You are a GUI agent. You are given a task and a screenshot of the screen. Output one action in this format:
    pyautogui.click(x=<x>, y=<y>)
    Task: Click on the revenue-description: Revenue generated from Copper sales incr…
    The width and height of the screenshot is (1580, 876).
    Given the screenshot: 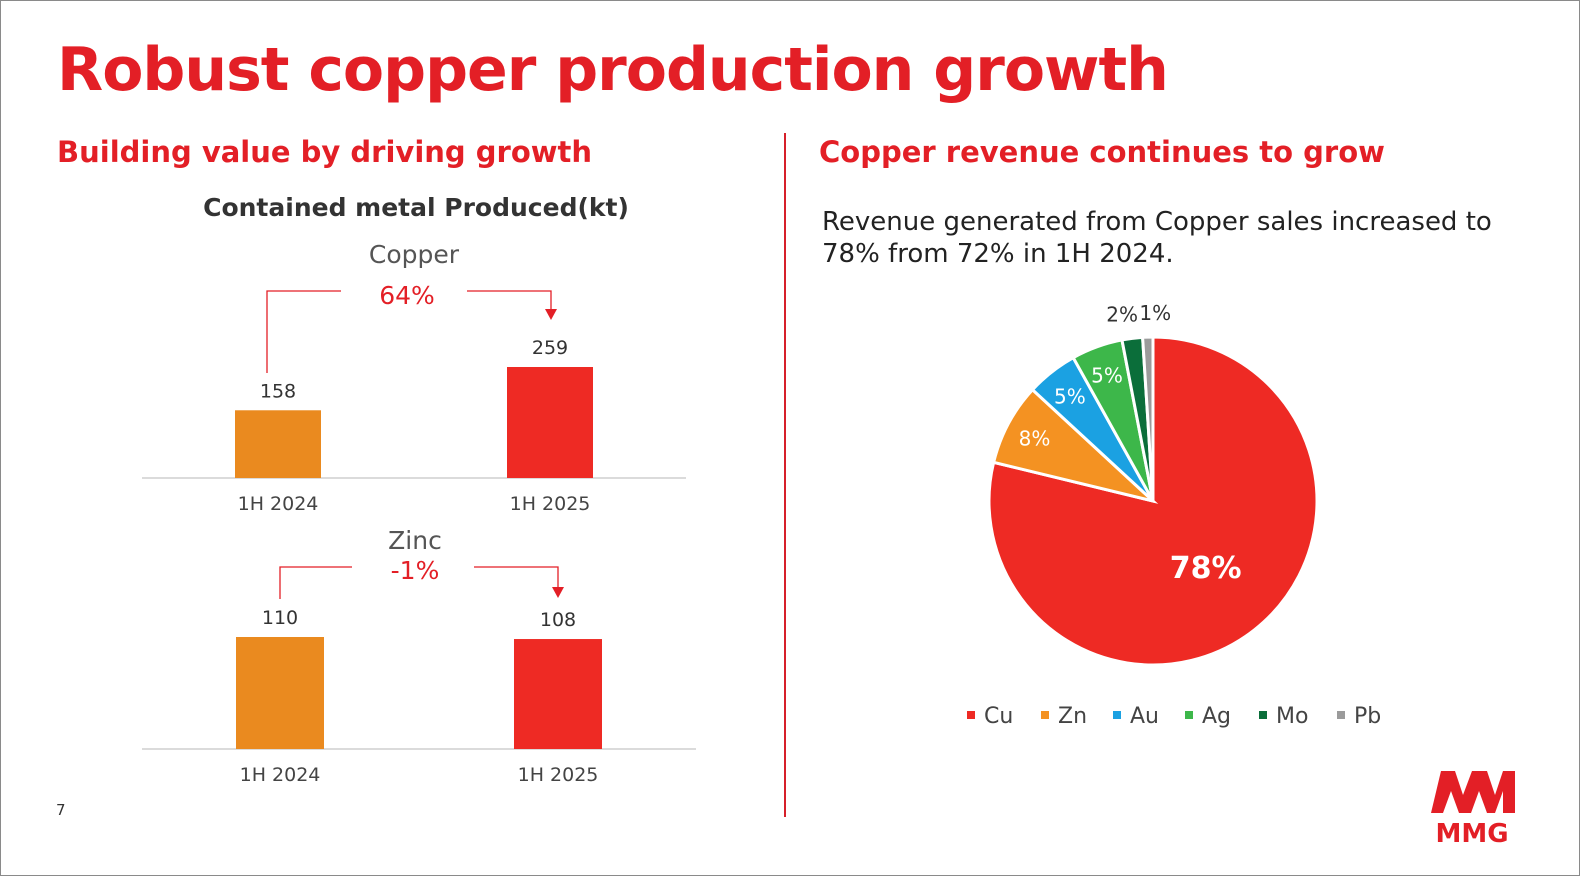 What is the action you would take?
    pyautogui.click(x=1157, y=238)
    